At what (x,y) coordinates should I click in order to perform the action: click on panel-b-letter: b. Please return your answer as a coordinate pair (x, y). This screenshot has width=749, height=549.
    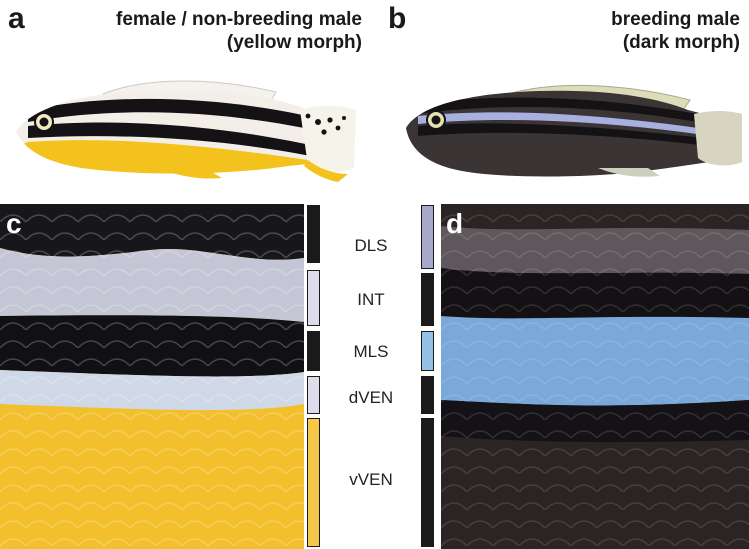
    Looking at the image, I should click on (397, 18).